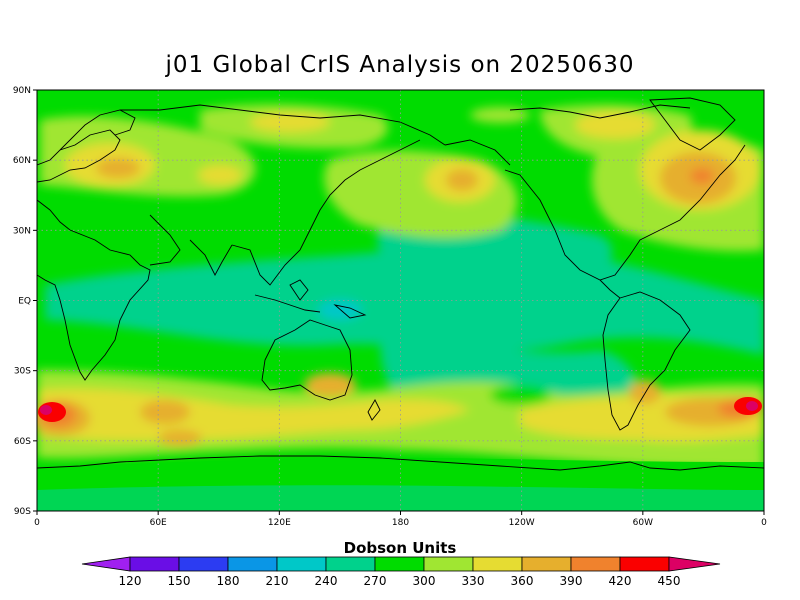 The height and width of the screenshot is (600, 800). Describe the element at coordinates (106, 564) in the screenshot. I see `colorbar-arrow-low` at that location.